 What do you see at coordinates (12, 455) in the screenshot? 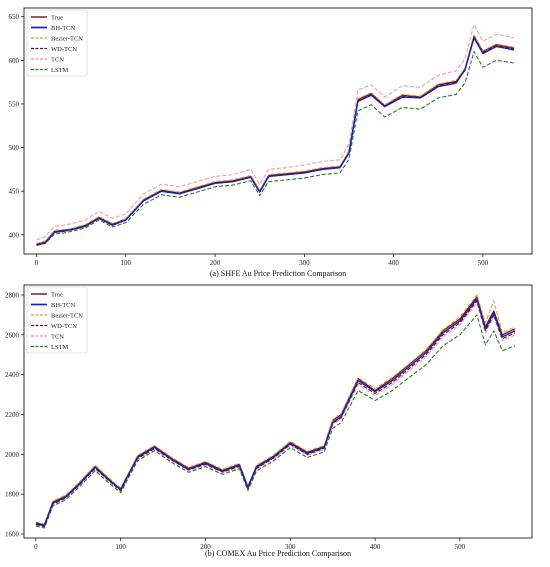
I see `y-tick-label: 2000` at bounding box center [12, 455].